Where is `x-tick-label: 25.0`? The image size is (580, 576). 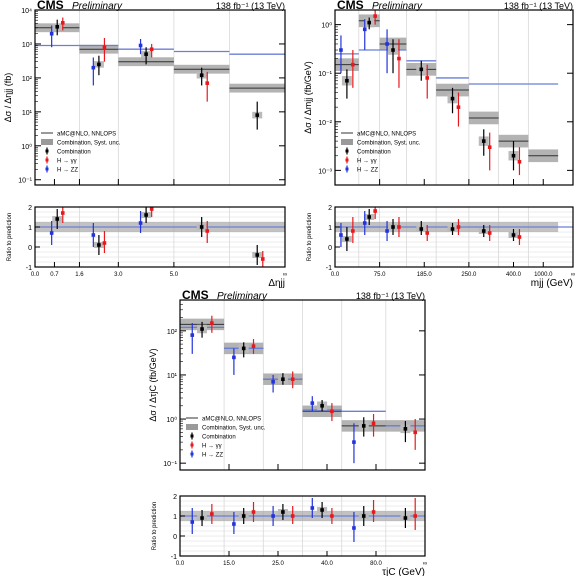
x-tick-label: 25.0 is located at coordinates (278, 564).